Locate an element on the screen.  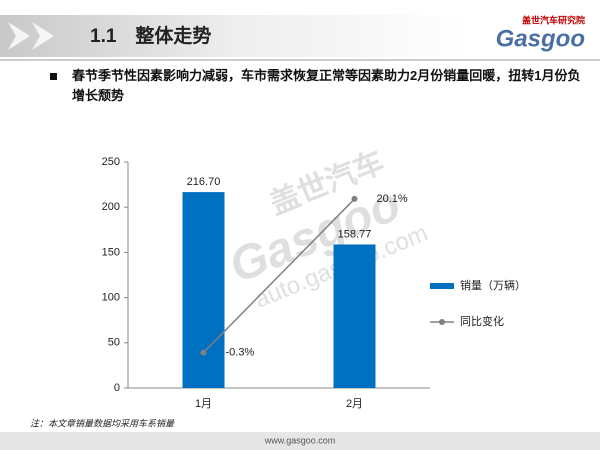
point-label: 20.1% is located at coordinates (392, 199).